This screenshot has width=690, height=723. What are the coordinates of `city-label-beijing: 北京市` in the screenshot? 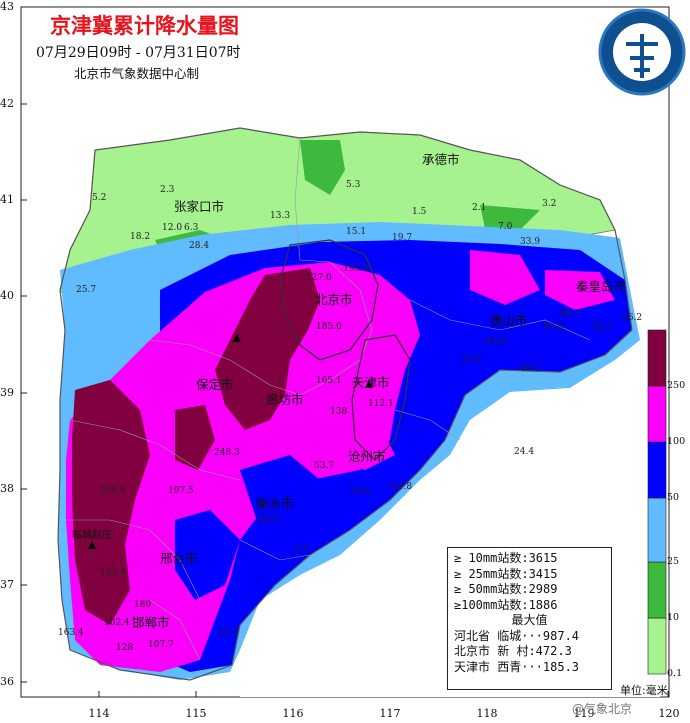 It's located at (334, 299).